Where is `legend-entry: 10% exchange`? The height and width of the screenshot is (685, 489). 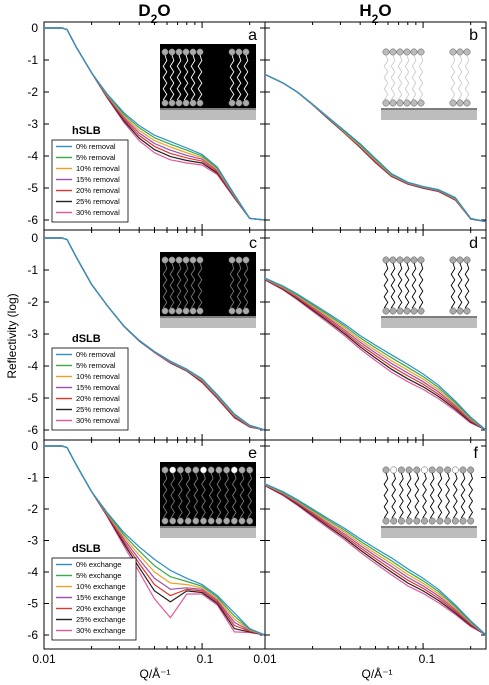 legend-entry: 10% exchange is located at coordinates (101, 586).